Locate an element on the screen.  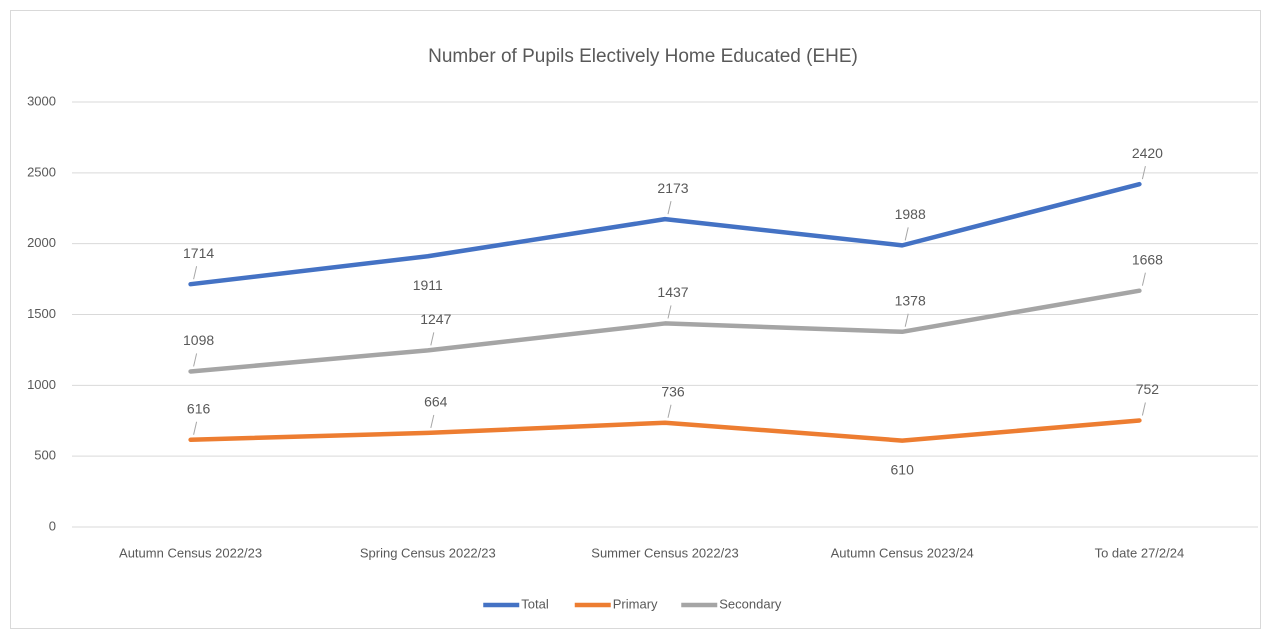
data-label: 1714 is located at coordinates (198, 253).